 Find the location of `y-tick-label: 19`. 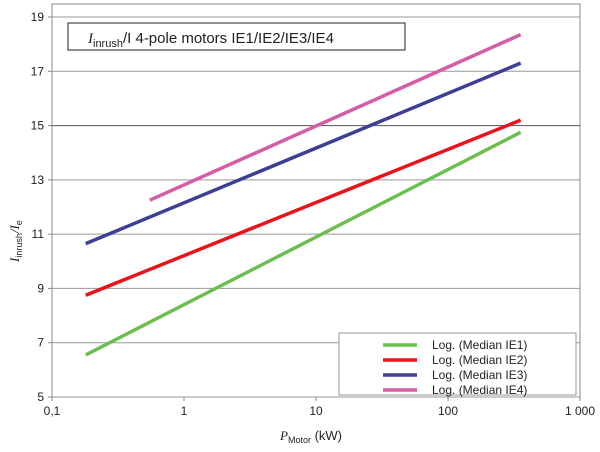

y-tick-label: 19 is located at coordinates (38, 17).